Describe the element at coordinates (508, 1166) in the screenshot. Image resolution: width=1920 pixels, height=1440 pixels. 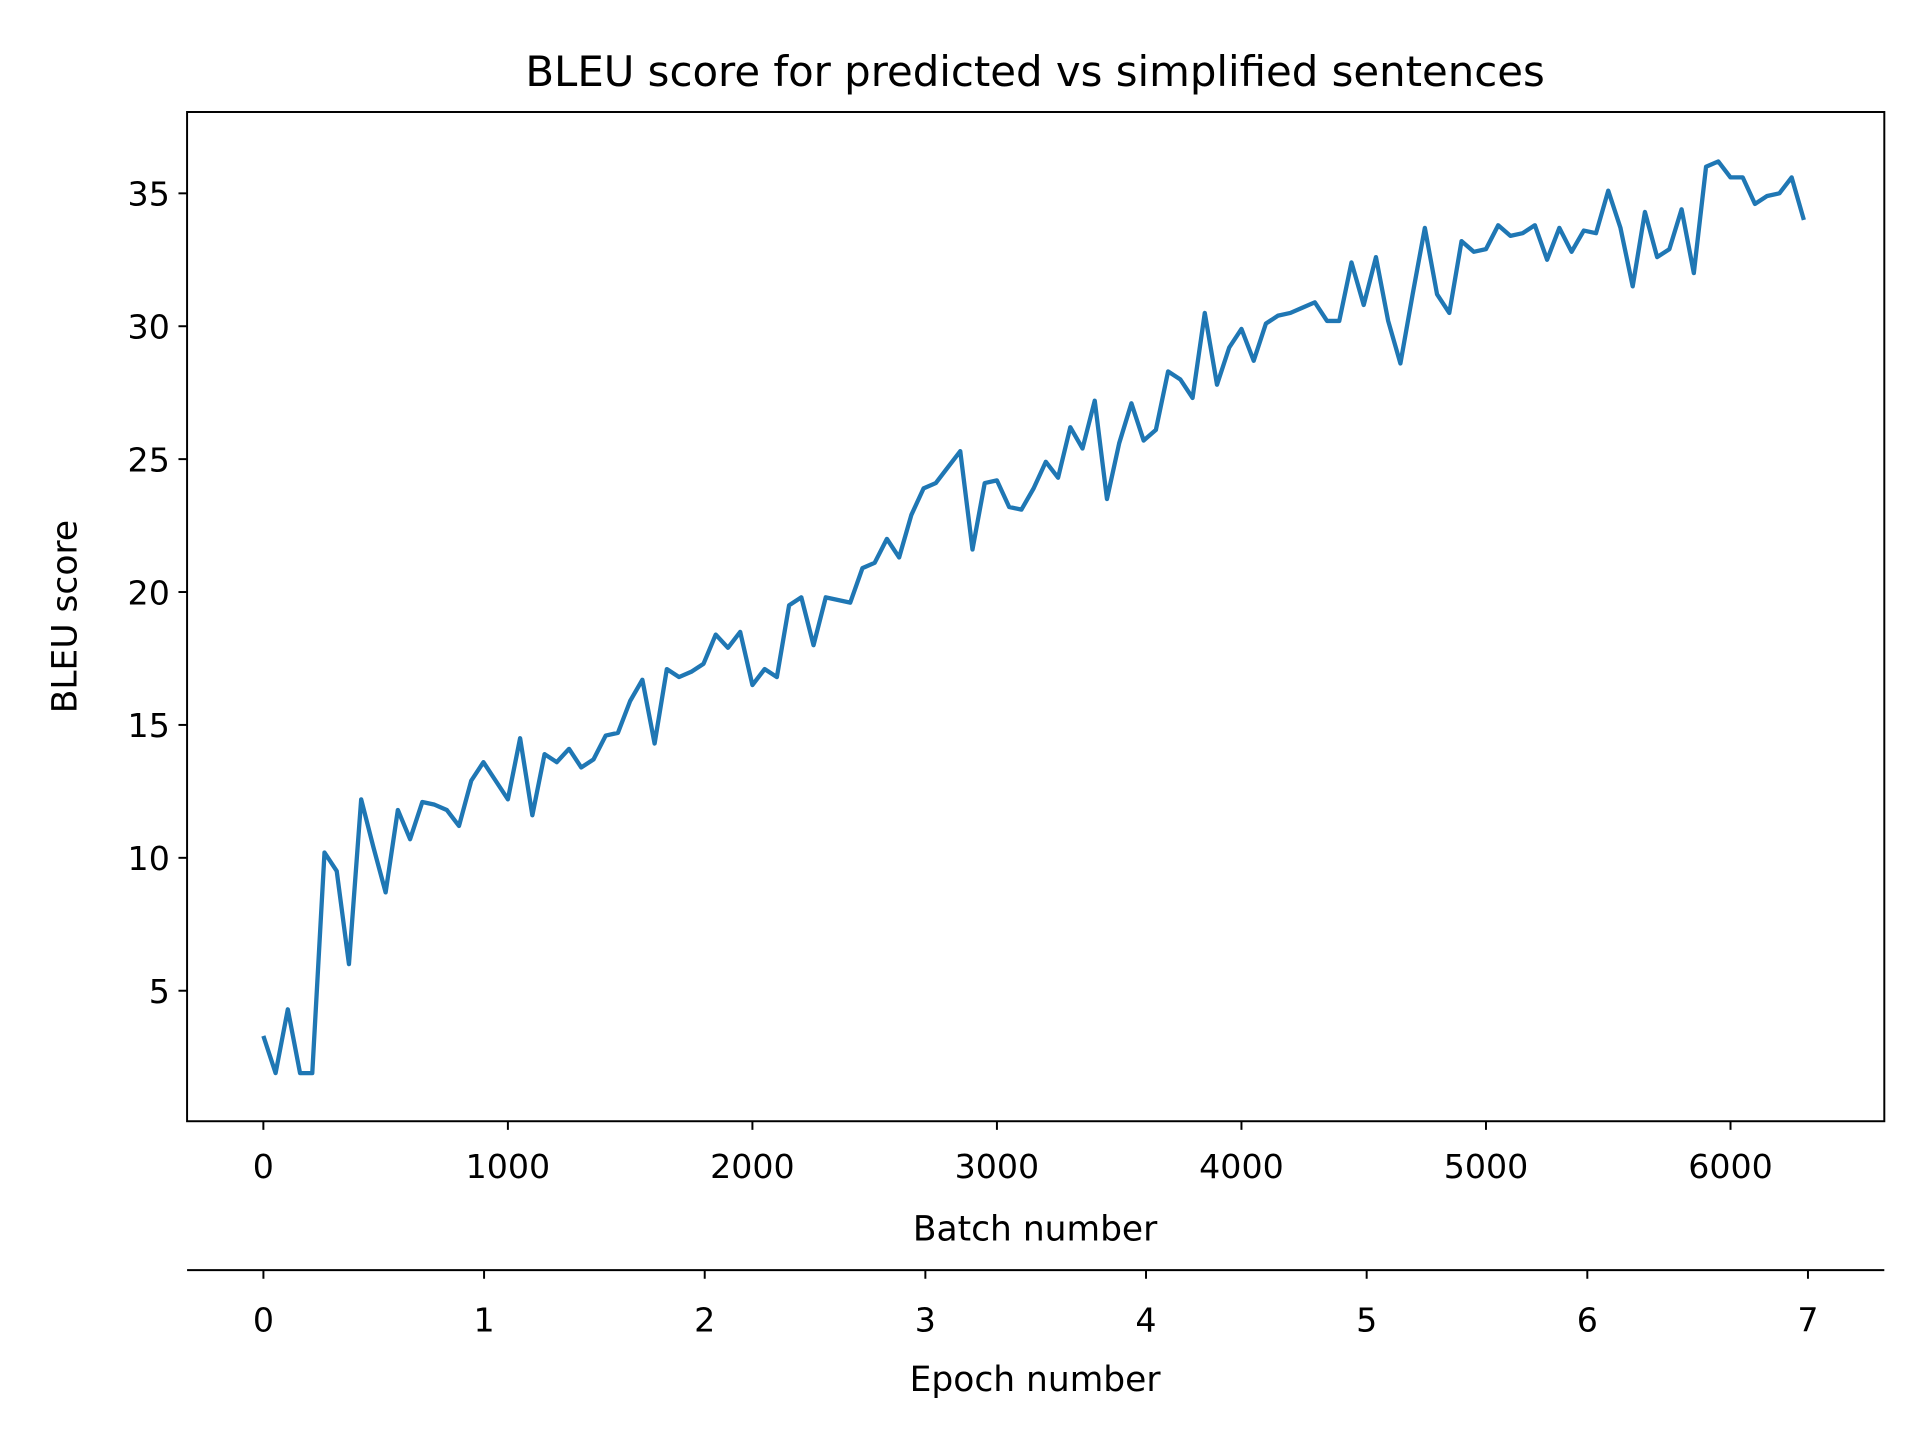
I see `x-tick-label: 1000` at that location.